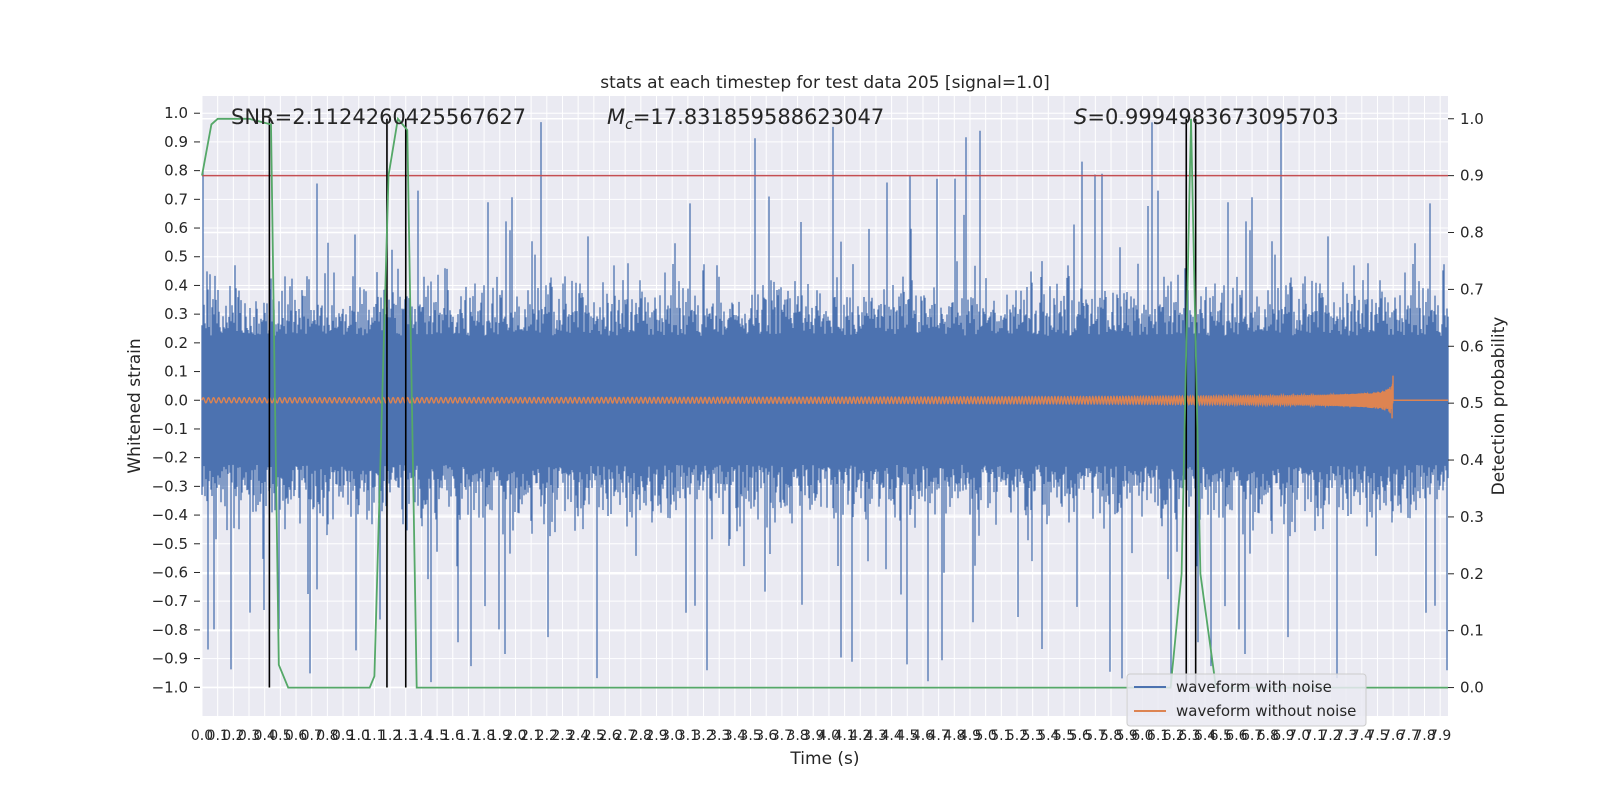 Image resolution: width=1600 pixels, height=800 pixels. What do you see at coordinates (844, 736) in the screenshot?
I see `x-tick-label: 4.1` at bounding box center [844, 736].